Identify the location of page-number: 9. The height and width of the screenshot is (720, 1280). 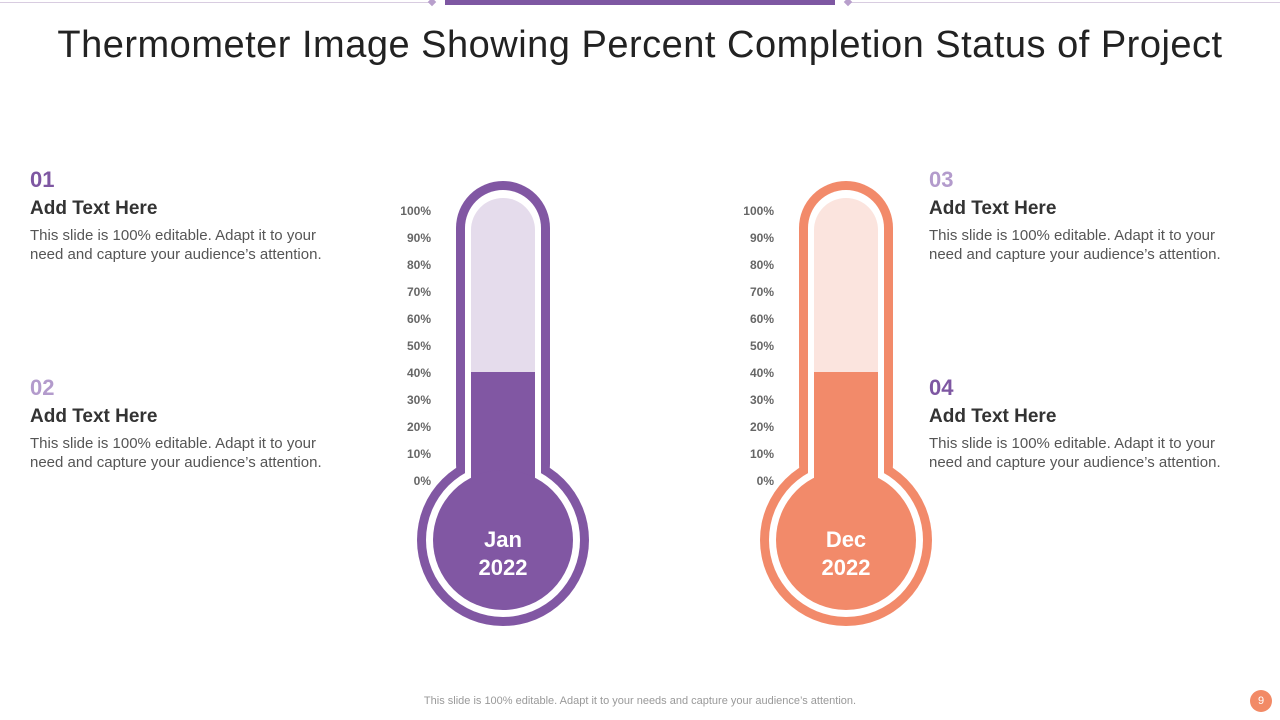
(1261, 701).